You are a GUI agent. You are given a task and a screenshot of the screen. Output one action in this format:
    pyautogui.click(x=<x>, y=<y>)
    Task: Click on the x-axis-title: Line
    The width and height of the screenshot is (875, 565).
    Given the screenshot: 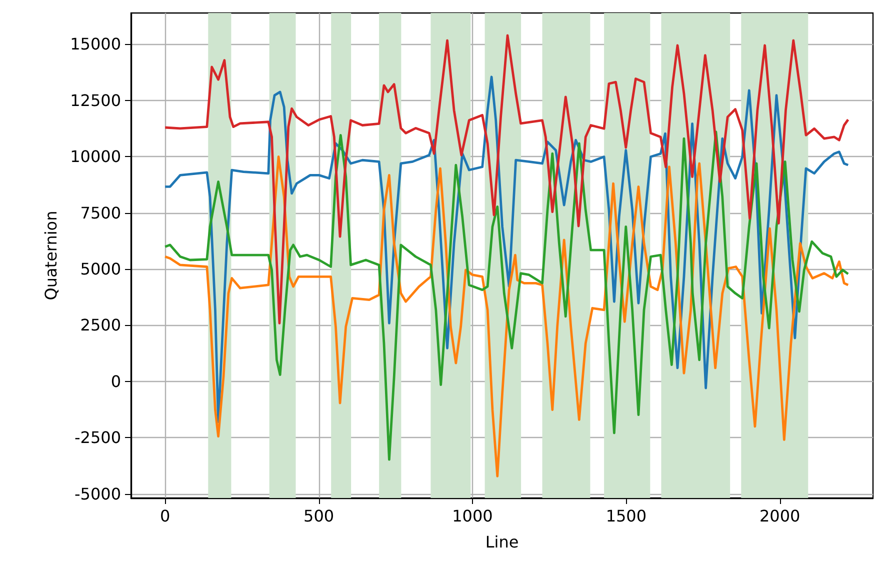 What is the action you would take?
    pyautogui.click(x=502, y=542)
    